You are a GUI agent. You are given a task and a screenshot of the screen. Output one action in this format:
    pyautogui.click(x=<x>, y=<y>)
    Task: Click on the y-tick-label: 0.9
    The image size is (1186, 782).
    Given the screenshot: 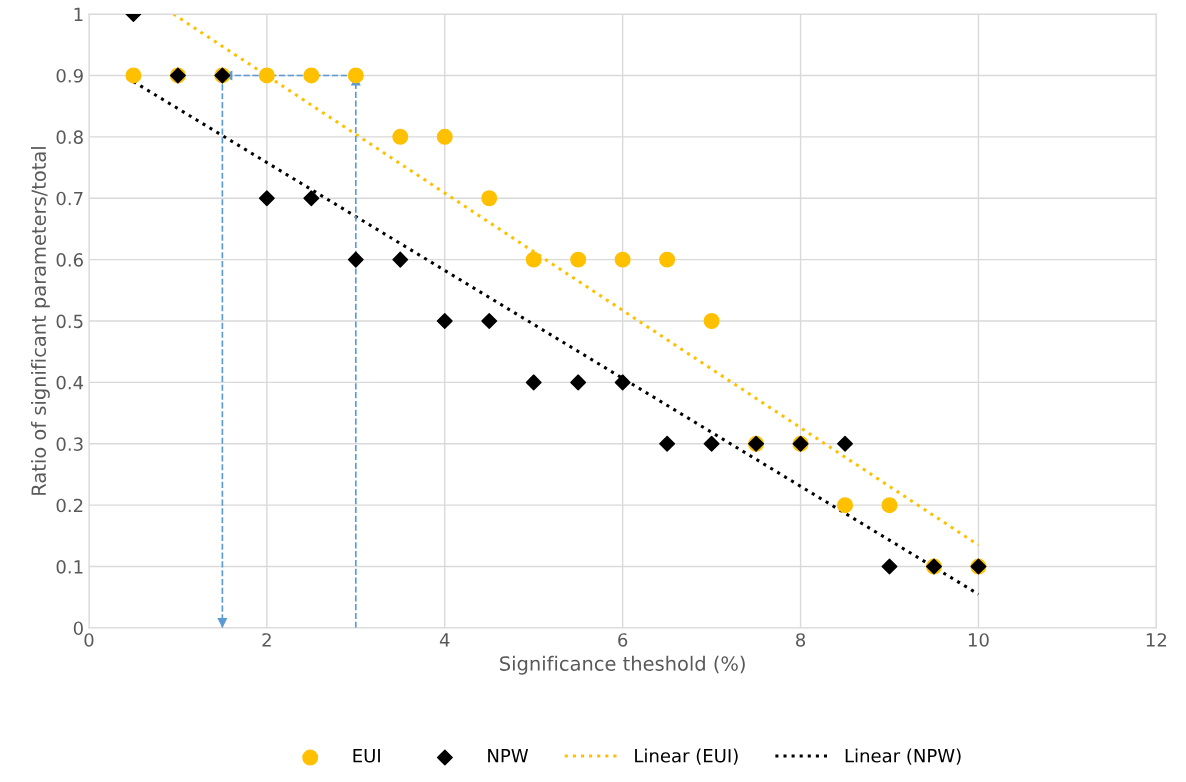 What is the action you would take?
    pyautogui.click(x=69, y=75)
    